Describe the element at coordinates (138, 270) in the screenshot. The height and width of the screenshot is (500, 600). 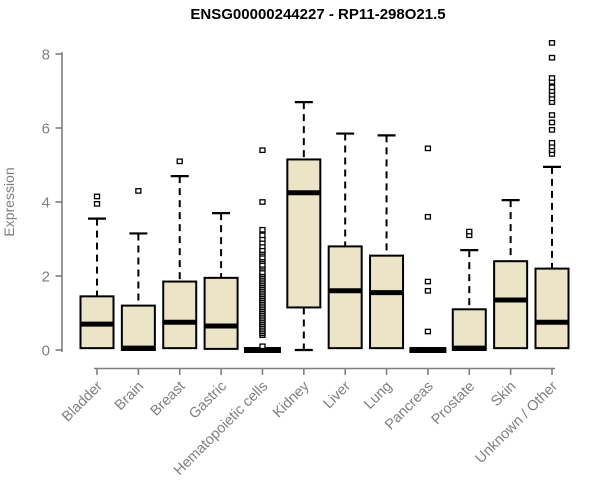
I see `boxplot-brain` at that location.